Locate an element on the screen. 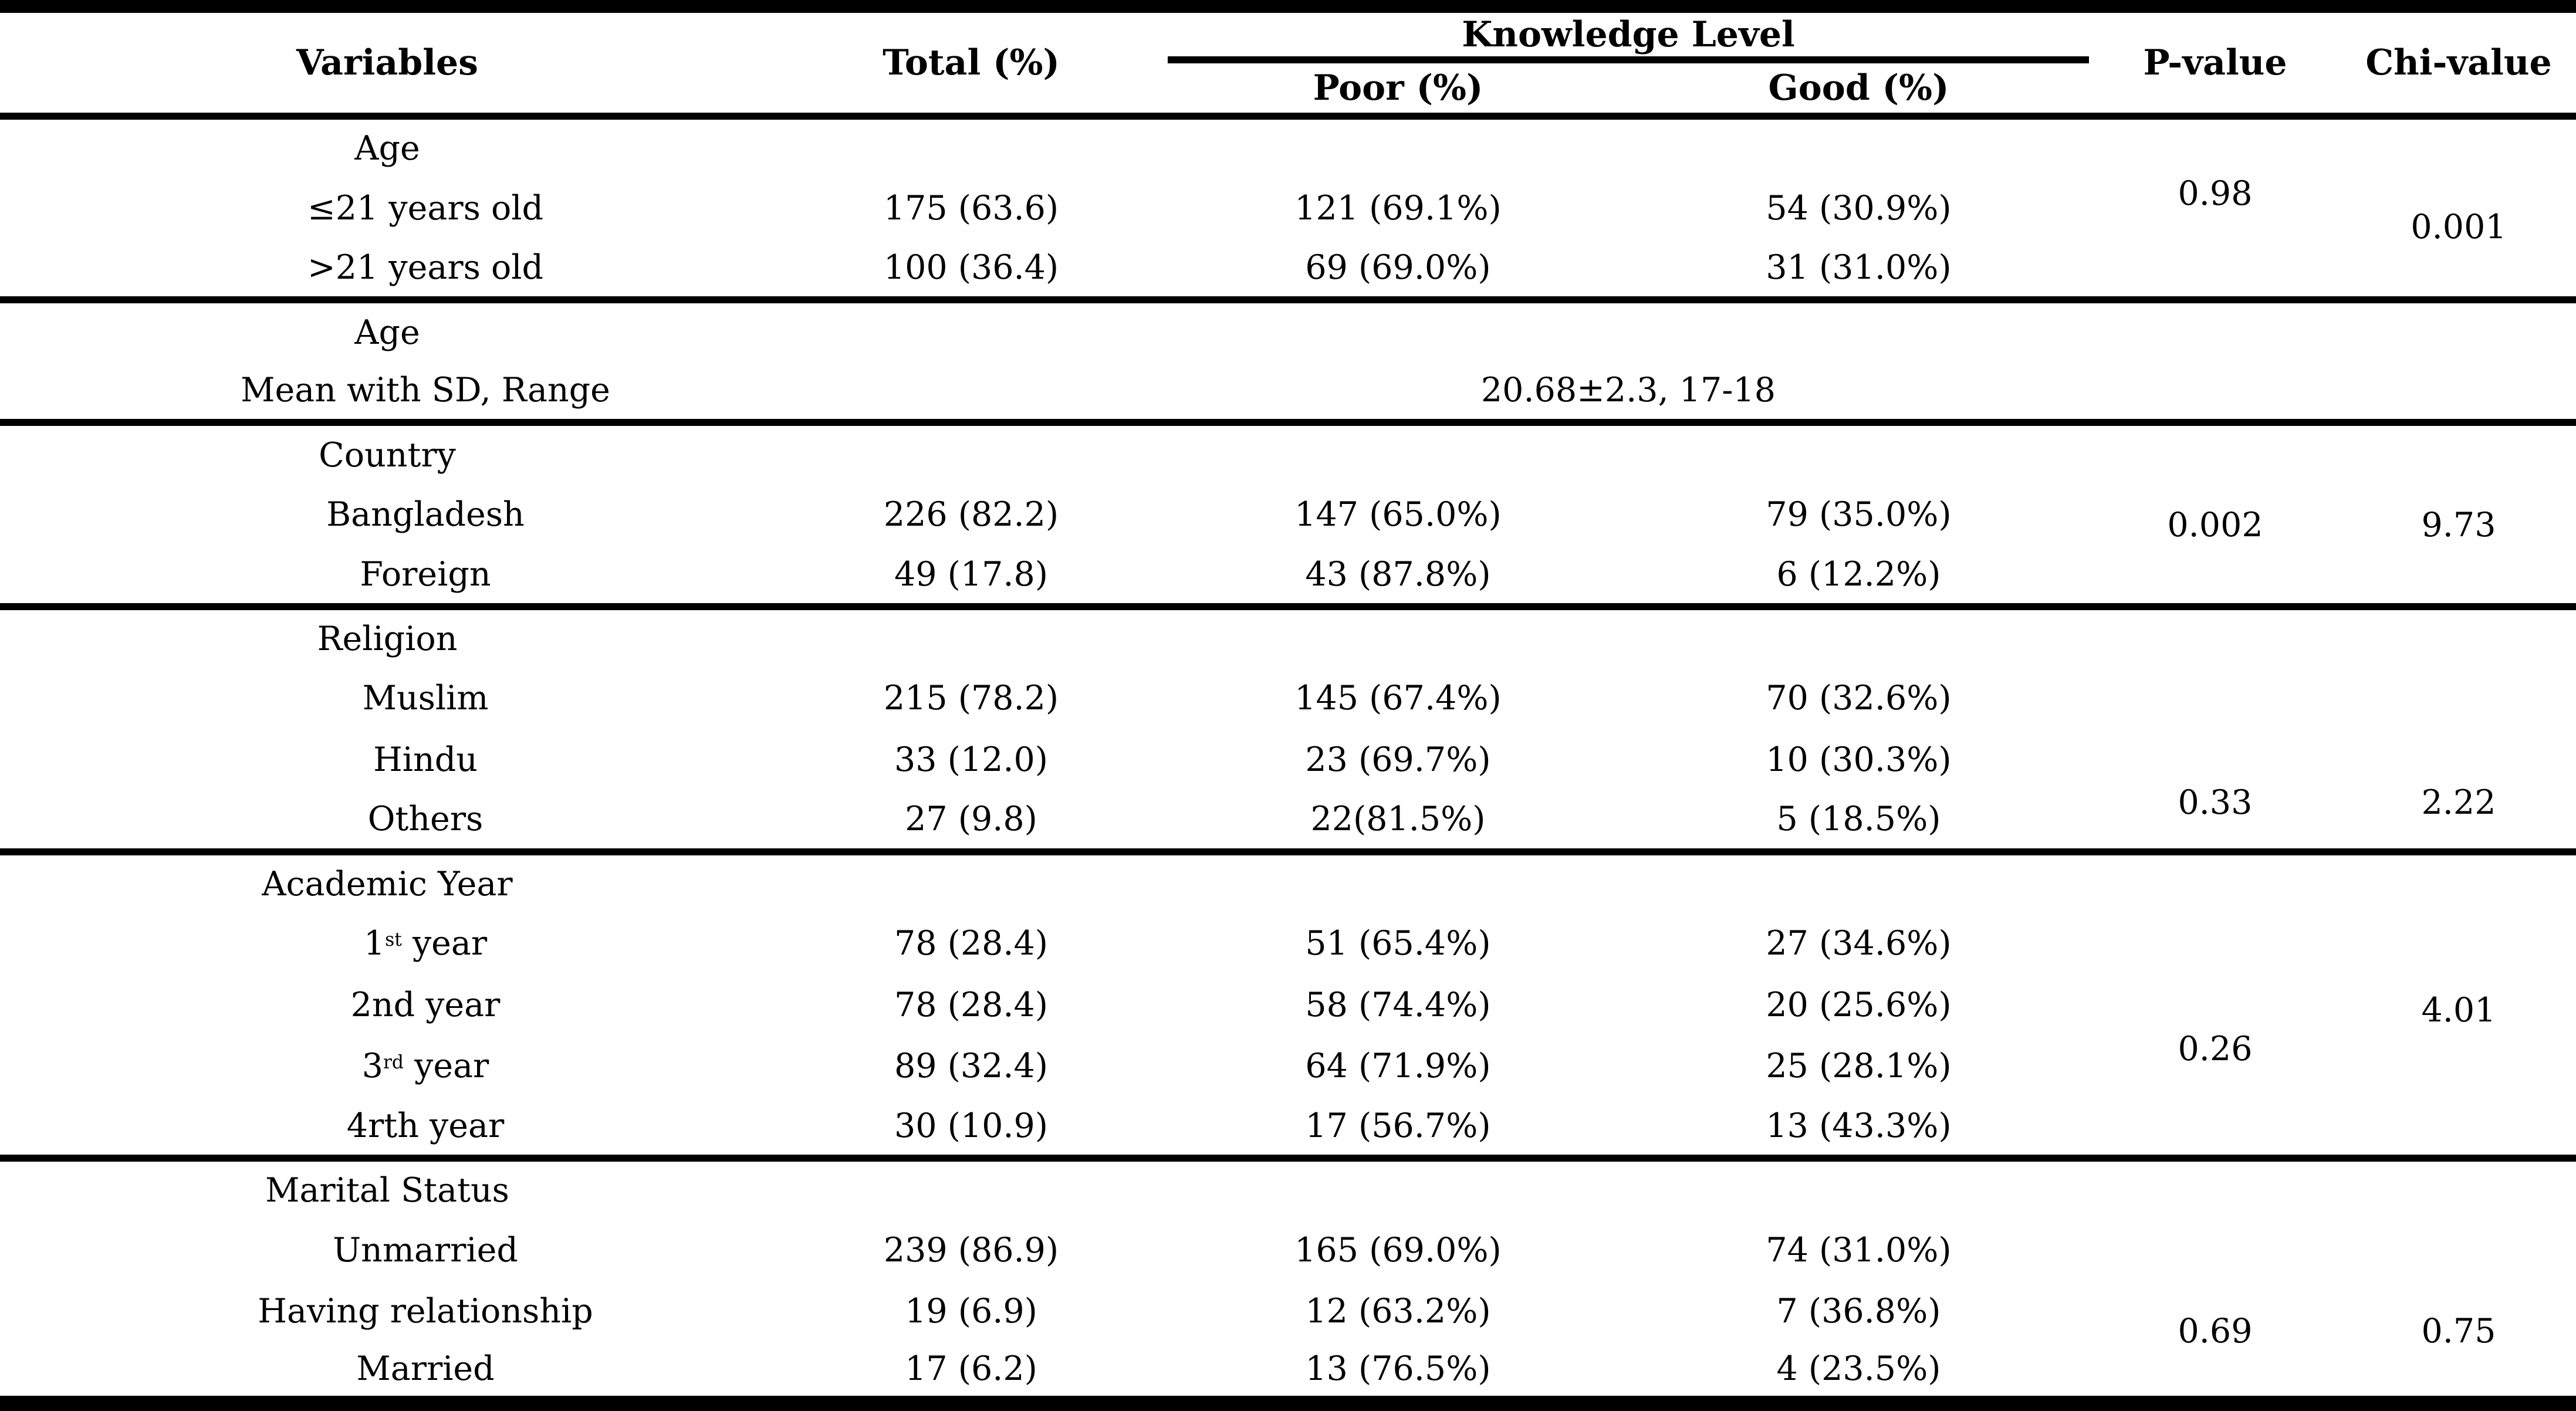 Image resolution: width=2576 pixels, height=1411 pixels. row-label: Hindu is located at coordinates (425, 759).